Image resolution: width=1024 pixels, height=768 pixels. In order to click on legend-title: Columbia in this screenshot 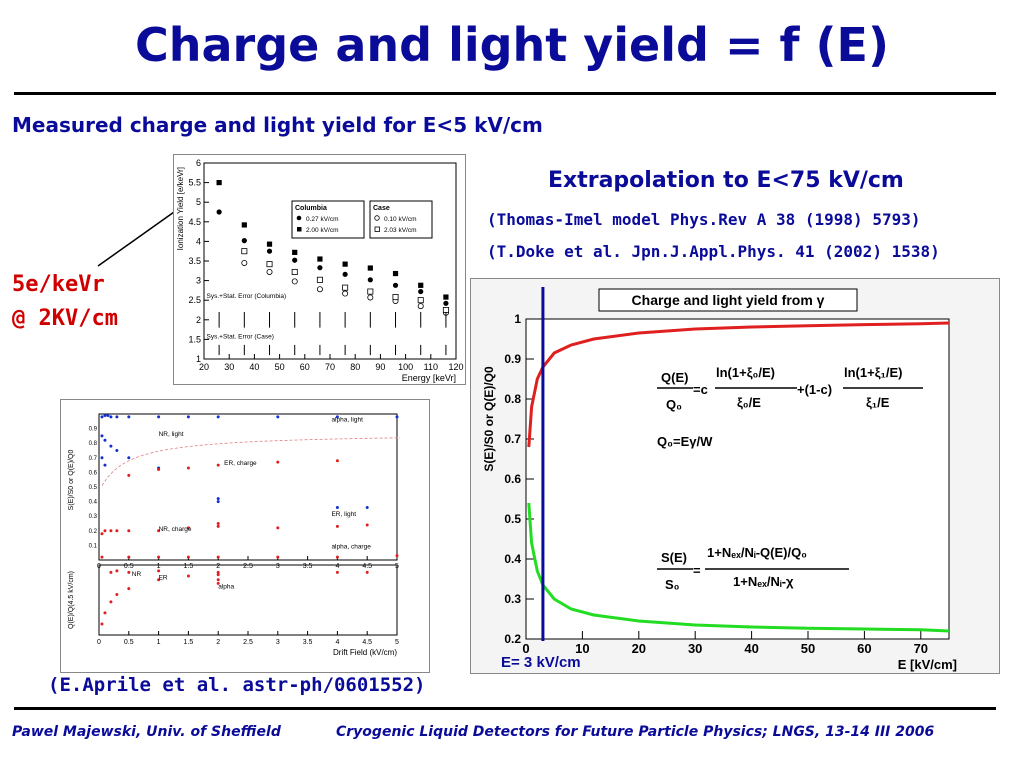, I will do `click(311, 208)`.